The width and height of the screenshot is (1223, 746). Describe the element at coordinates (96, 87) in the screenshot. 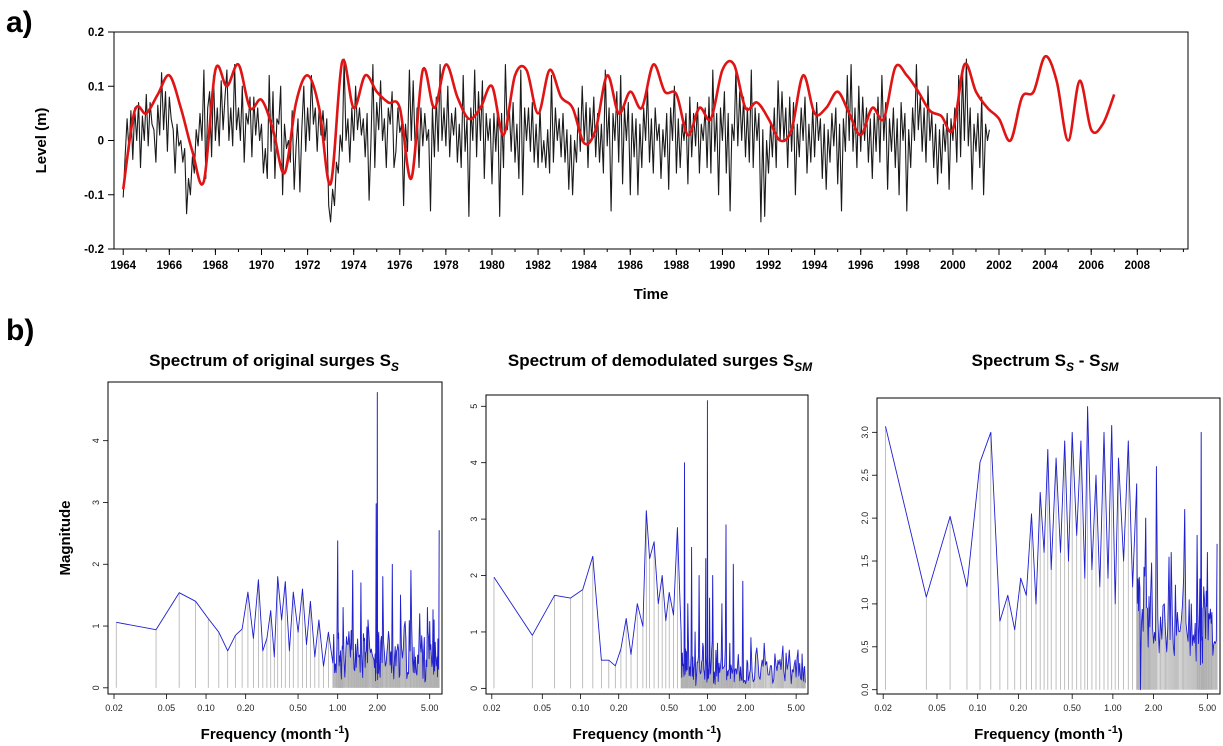

I see `y-tick-label: 0.1` at that location.